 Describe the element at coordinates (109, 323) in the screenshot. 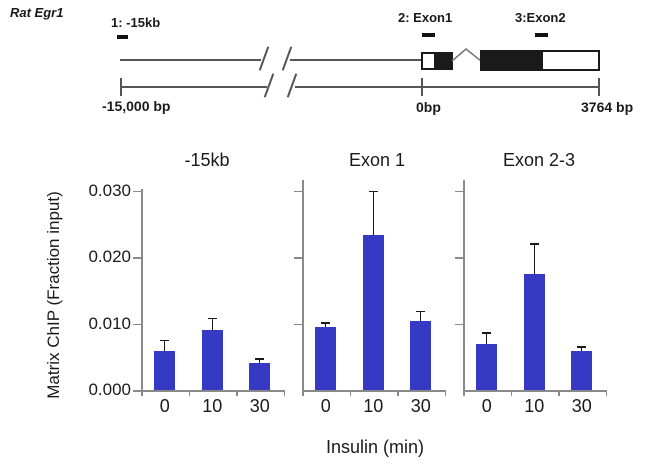

I see `y-tick-label-0.010: 0.010` at that location.